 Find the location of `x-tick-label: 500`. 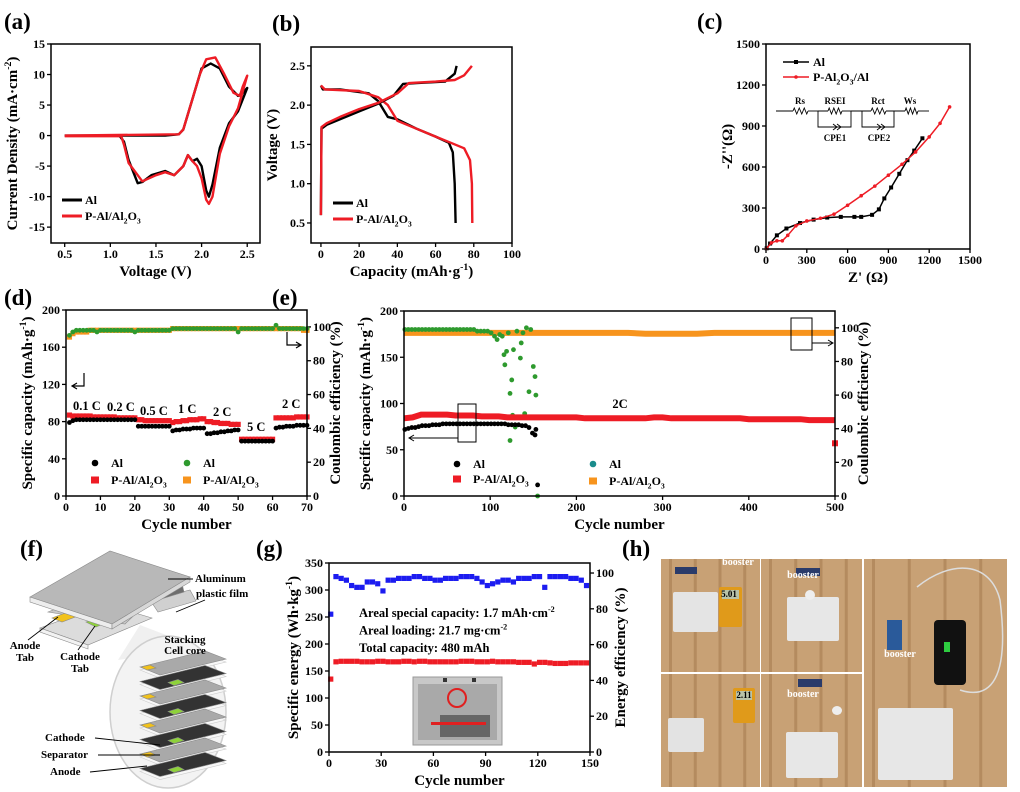

x-tick-label: 500 is located at coordinates (835, 507).